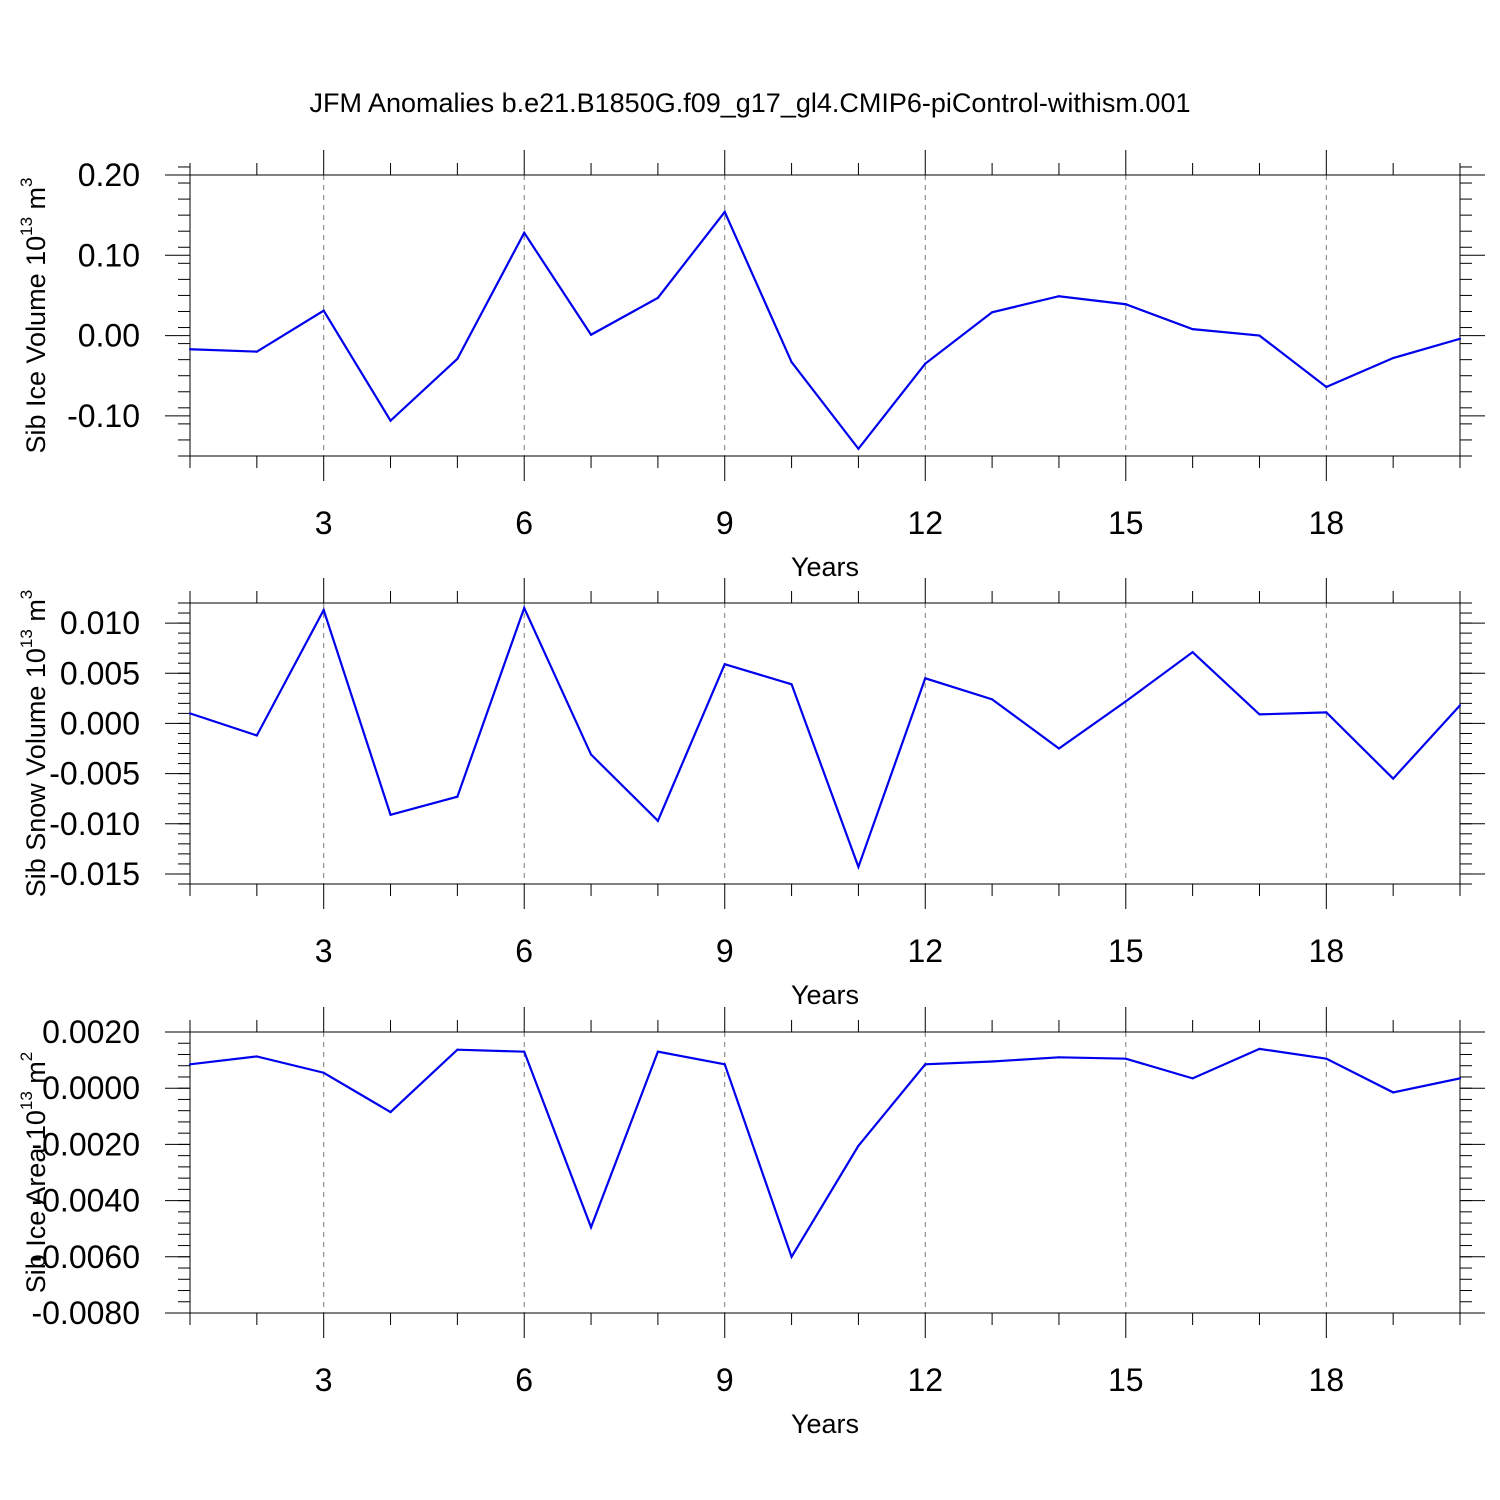  Describe the element at coordinates (94, 774) in the screenshot. I see `y-tick-label: -0.005` at that location.